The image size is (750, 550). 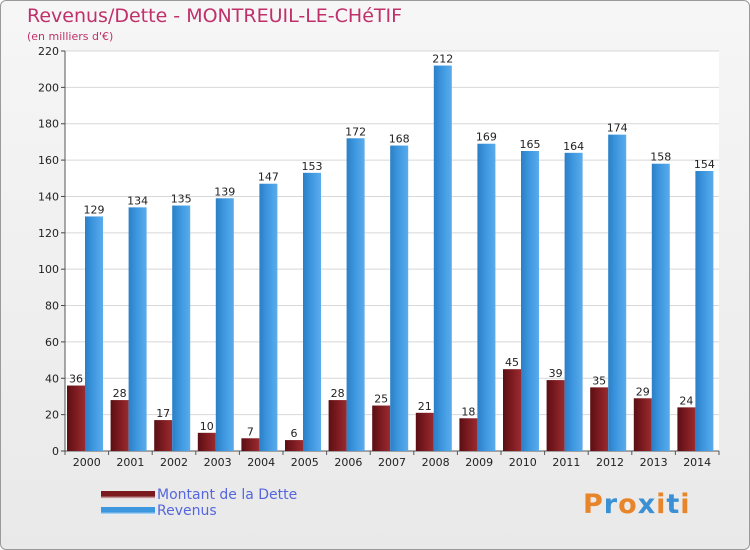 I want to click on bar-dette-2003, so click(x=206, y=441).